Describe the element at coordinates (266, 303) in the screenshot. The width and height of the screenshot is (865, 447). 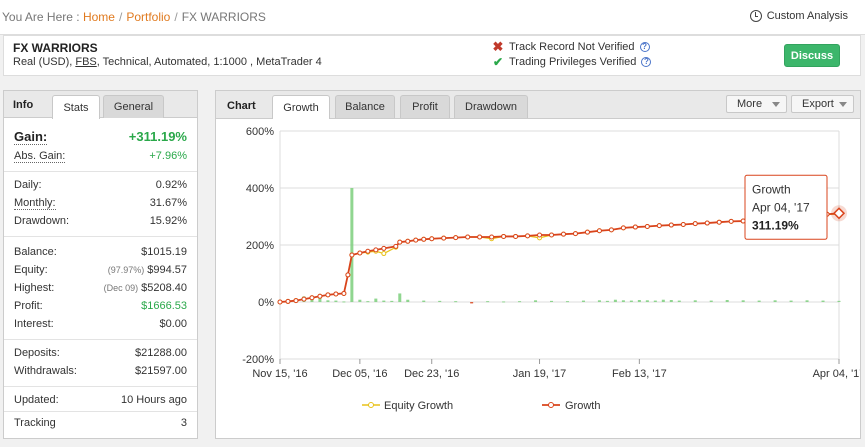
I see `y-tick-label: 0%` at that location.